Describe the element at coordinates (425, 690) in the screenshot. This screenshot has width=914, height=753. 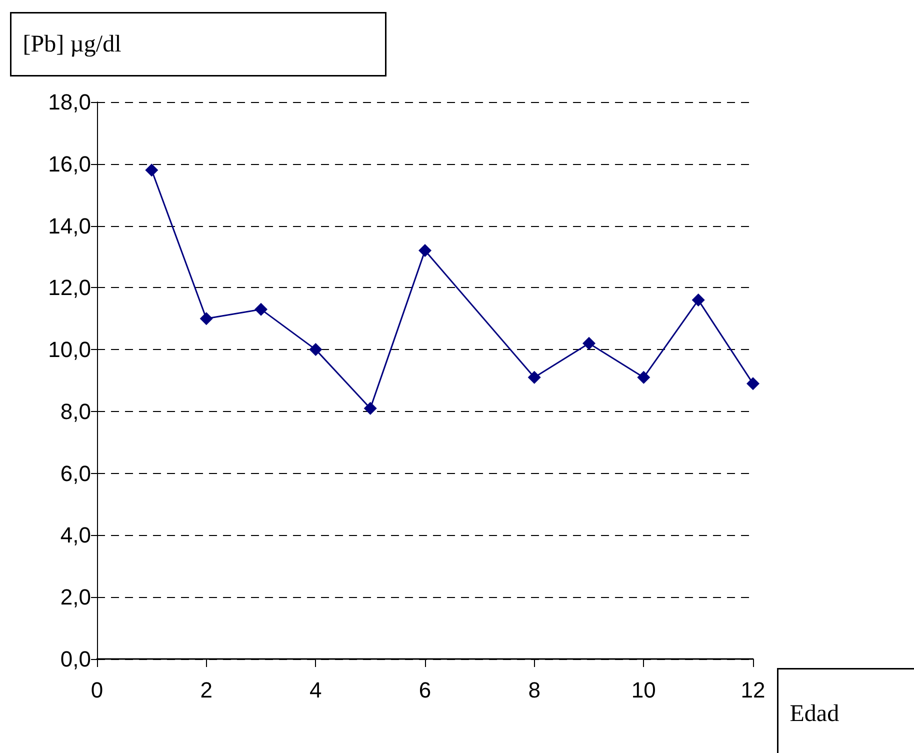
I see `x-tick-label: 6` at that location.